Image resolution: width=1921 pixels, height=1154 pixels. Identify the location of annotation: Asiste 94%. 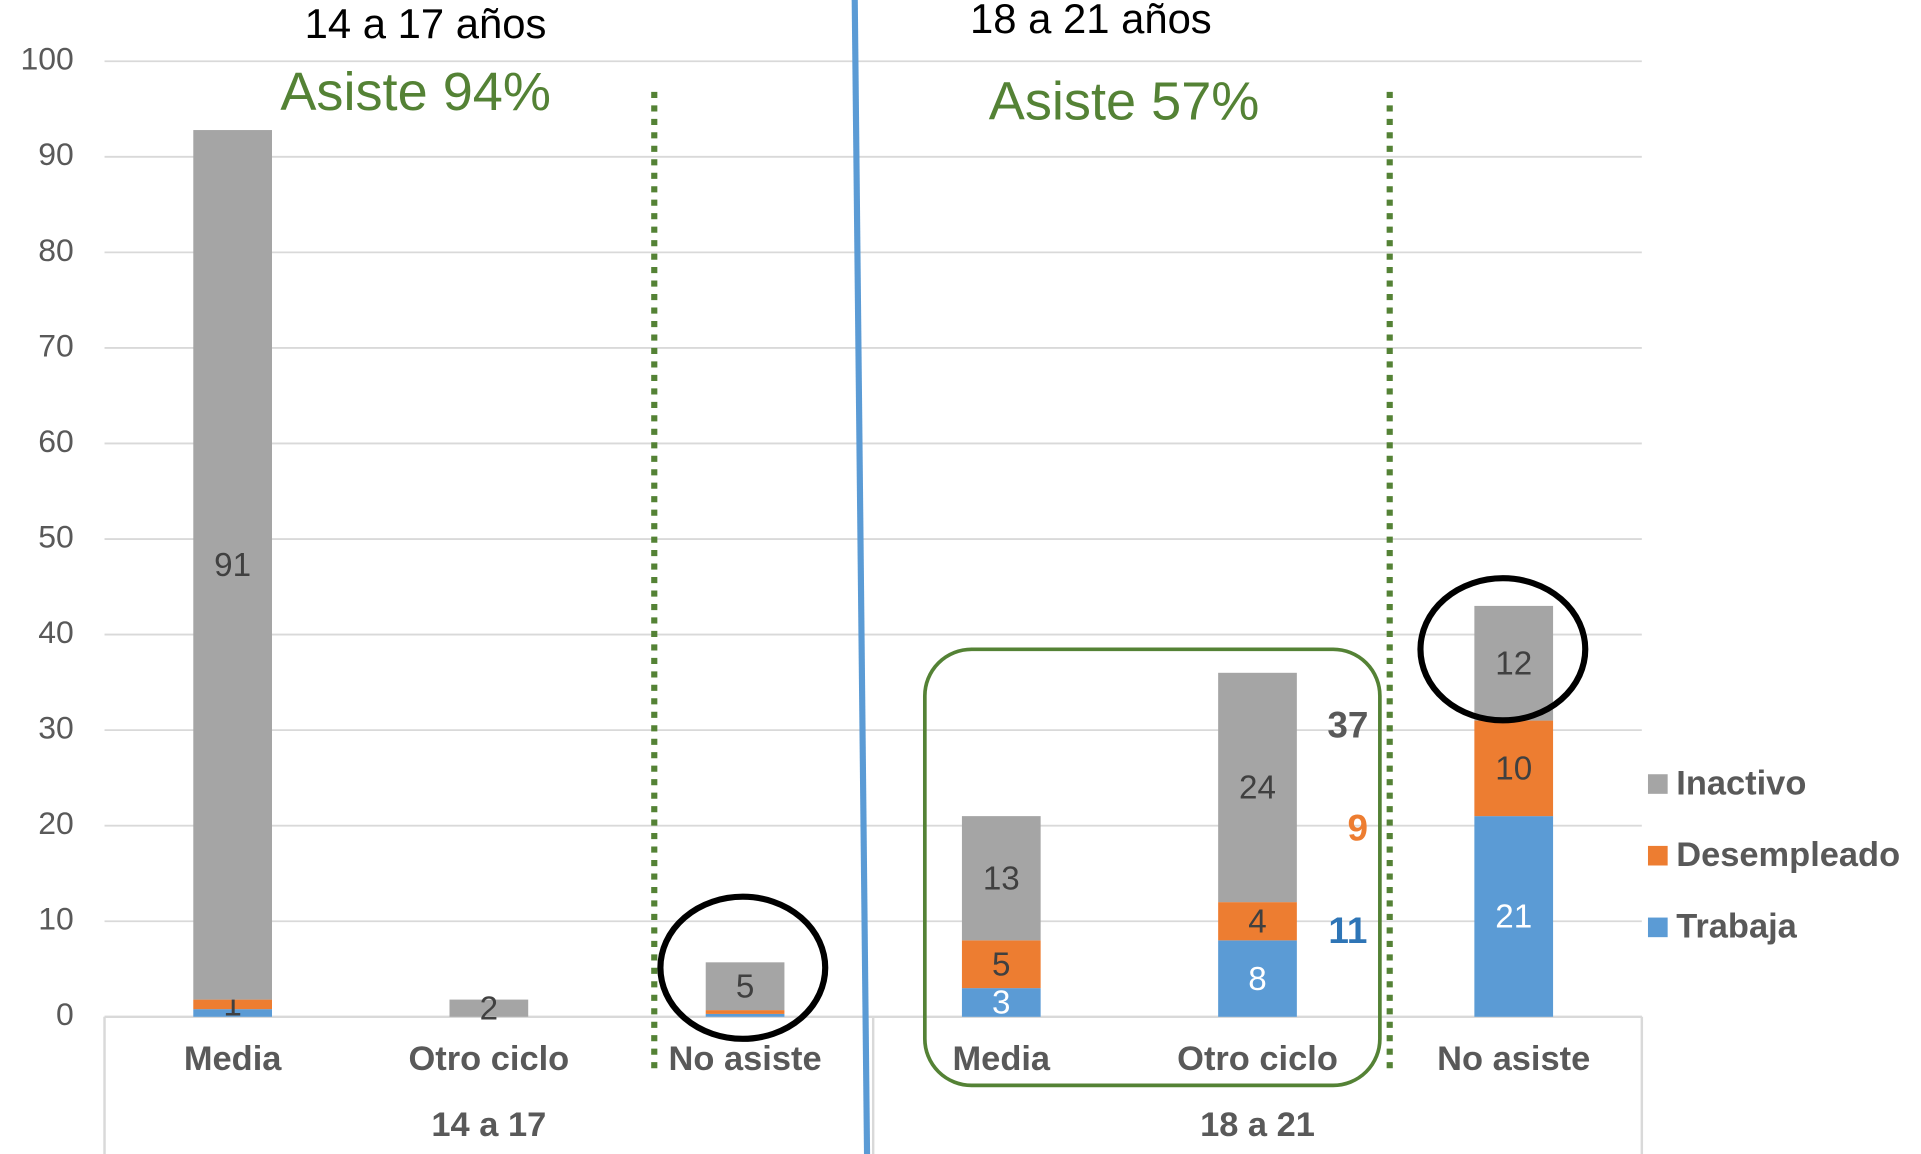
(415, 92).